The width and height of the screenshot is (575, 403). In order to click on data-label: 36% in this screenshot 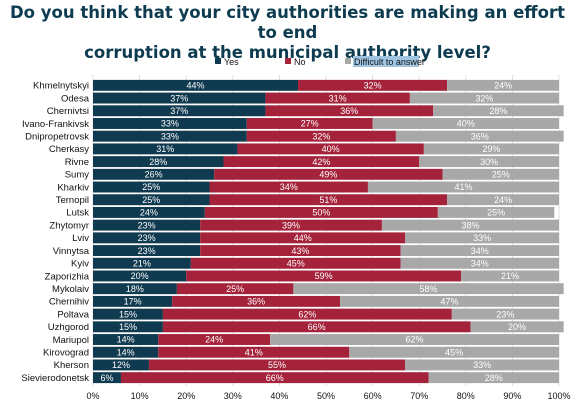, I will do `click(349, 111)`.